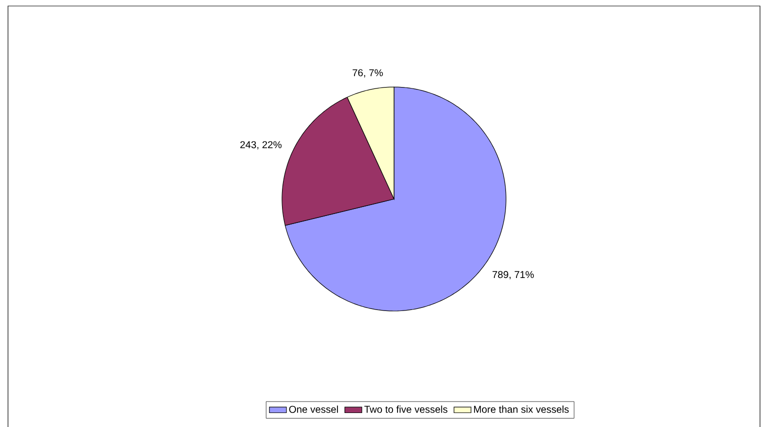 This screenshot has width=768, height=427. What do you see at coordinates (367, 73) in the screenshot?
I see `data-label: 76, 7%` at bounding box center [367, 73].